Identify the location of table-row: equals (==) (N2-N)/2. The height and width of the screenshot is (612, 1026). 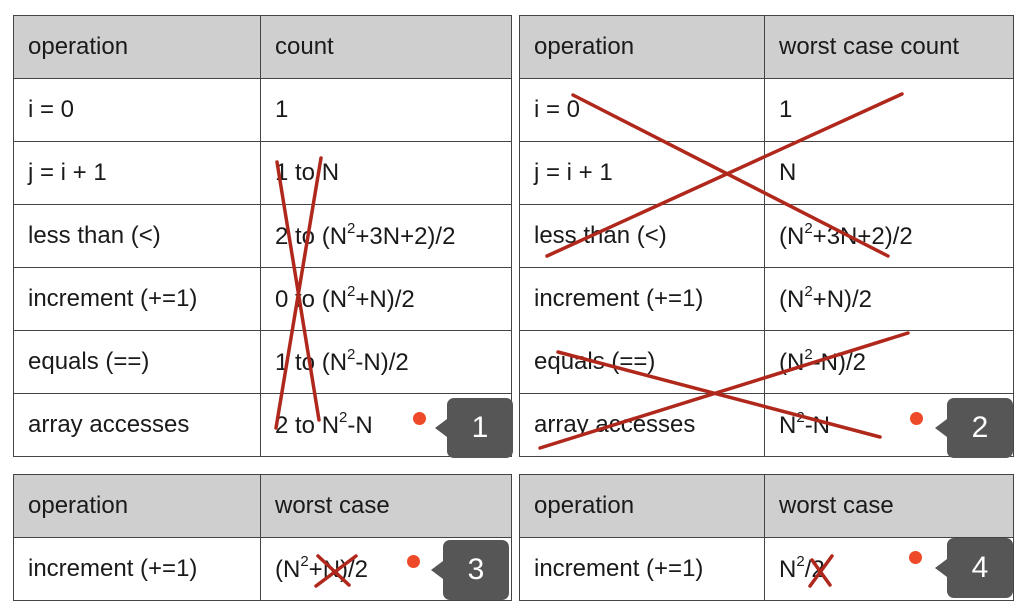
(766, 362).